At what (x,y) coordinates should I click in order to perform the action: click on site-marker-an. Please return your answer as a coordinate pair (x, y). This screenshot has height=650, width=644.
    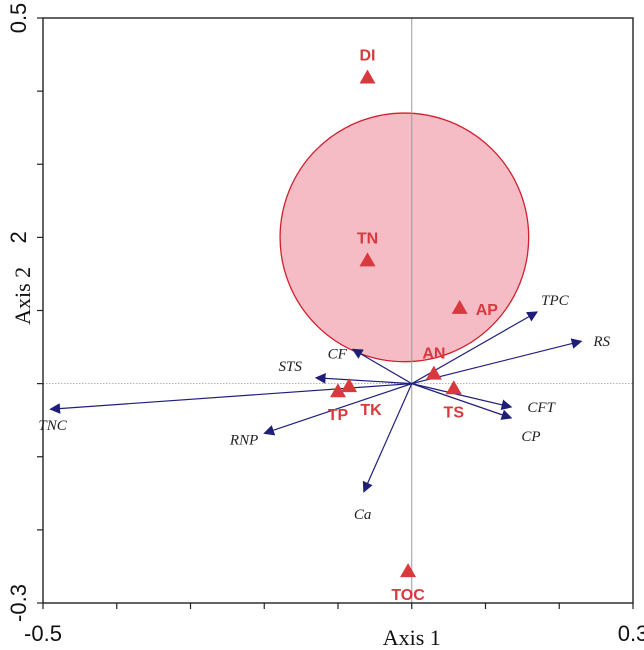
    Looking at the image, I should click on (433, 372).